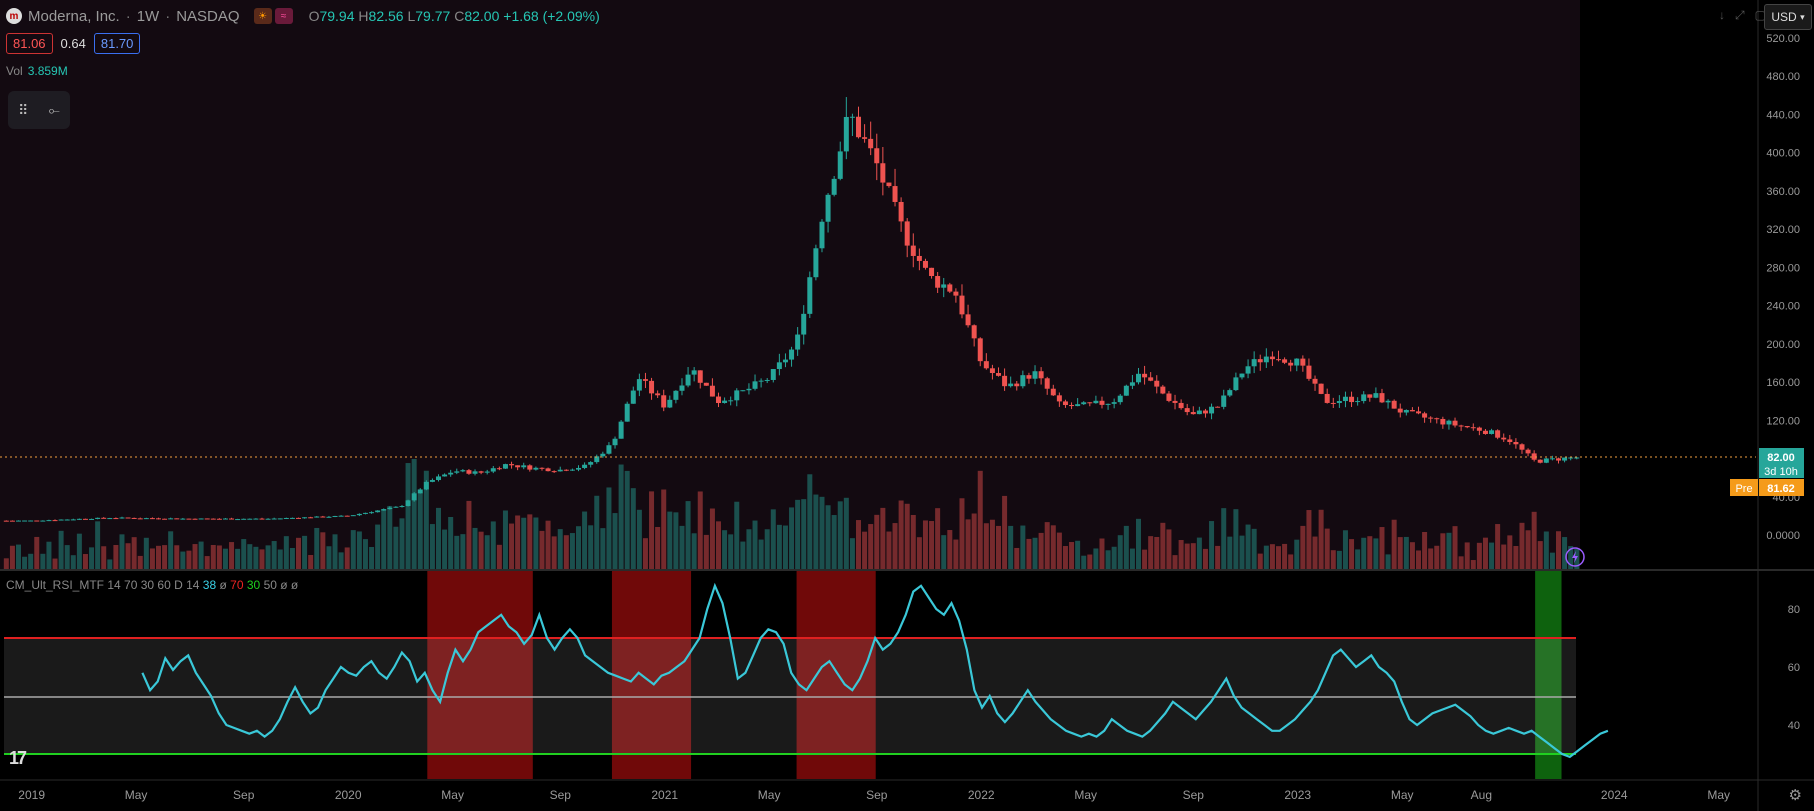 Image resolution: width=1814 pixels, height=811 pixels. What do you see at coordinates (74, 16) in the screenshot?
I see `symbol-name: Moderna, Inc.` at bounding box center [74, 16].